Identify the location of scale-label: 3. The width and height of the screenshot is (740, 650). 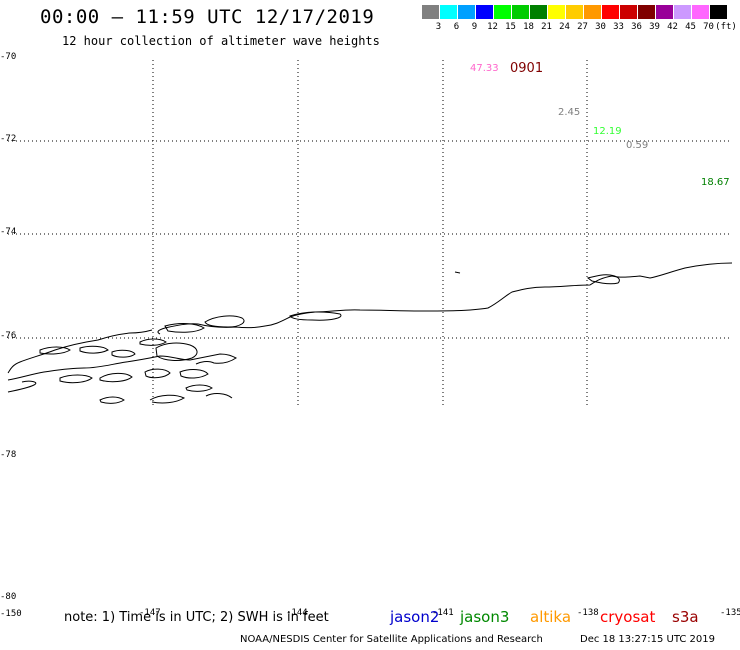
(438, 27).